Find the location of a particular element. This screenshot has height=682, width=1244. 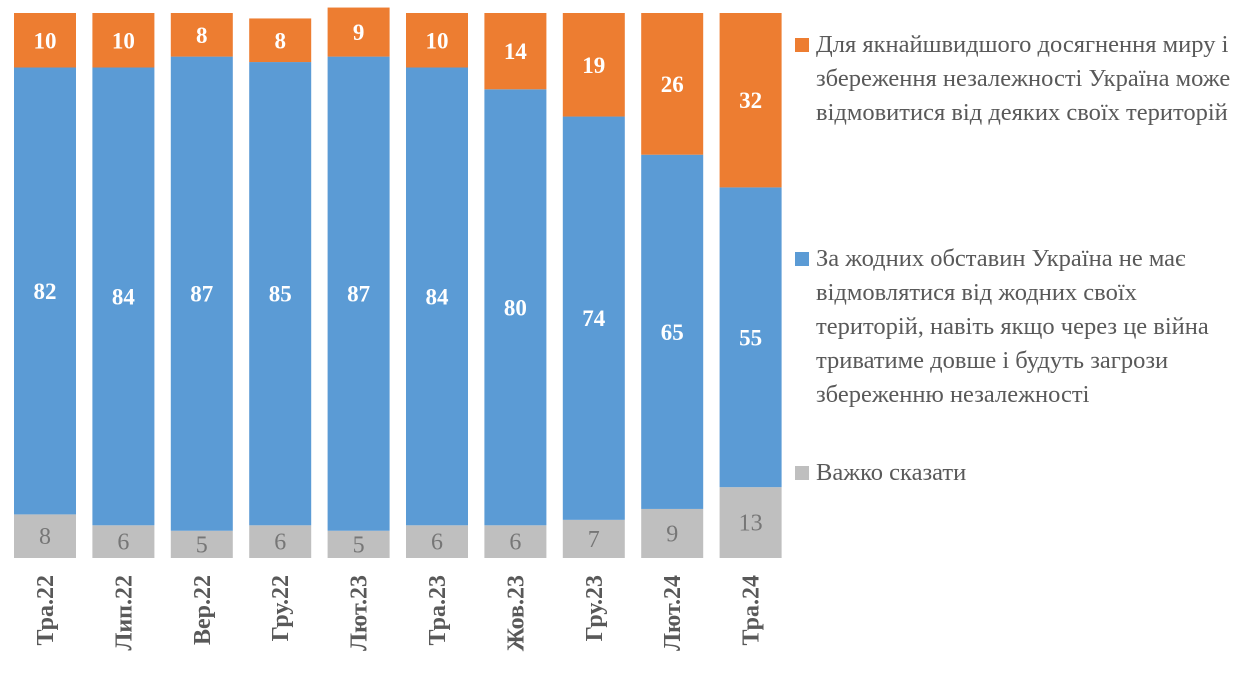

legend-swatch-orange is located at coordinates (802, 45).